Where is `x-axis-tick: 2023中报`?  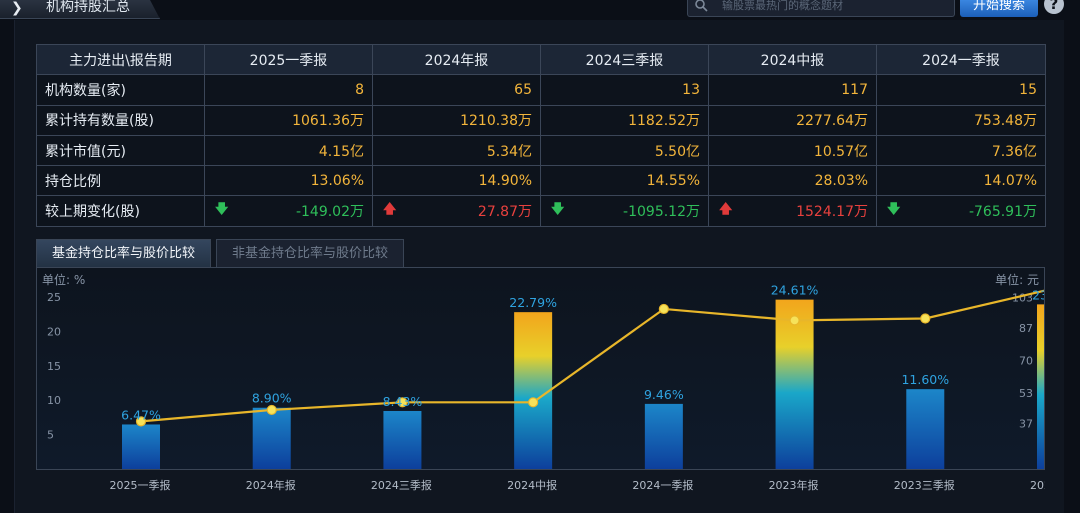
x-axis-tick: 2023中报 is located at coordinates (1037, 485).